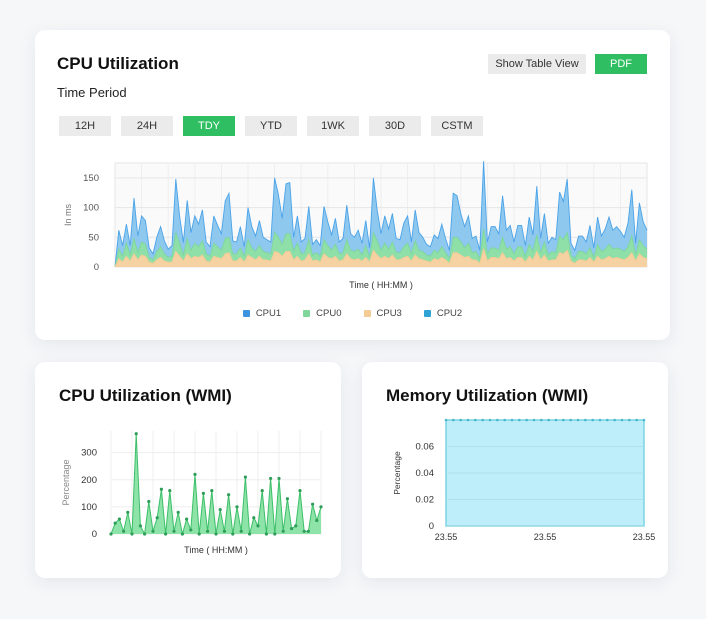 The width and height of the screenshot is (706, 619). Describe the element at coordinates (91, 208) in the screenshot. I see `y-tick-label: 100` at that location.